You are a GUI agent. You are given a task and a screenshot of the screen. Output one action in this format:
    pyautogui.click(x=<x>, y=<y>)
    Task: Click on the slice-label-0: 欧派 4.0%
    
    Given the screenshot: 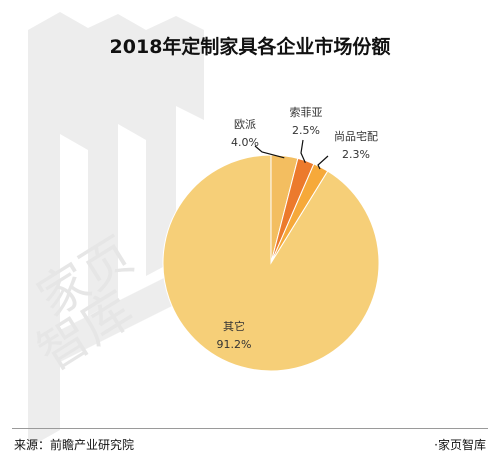 What is the action you would take?
    pyautogui.click(x=245, y=134)
    